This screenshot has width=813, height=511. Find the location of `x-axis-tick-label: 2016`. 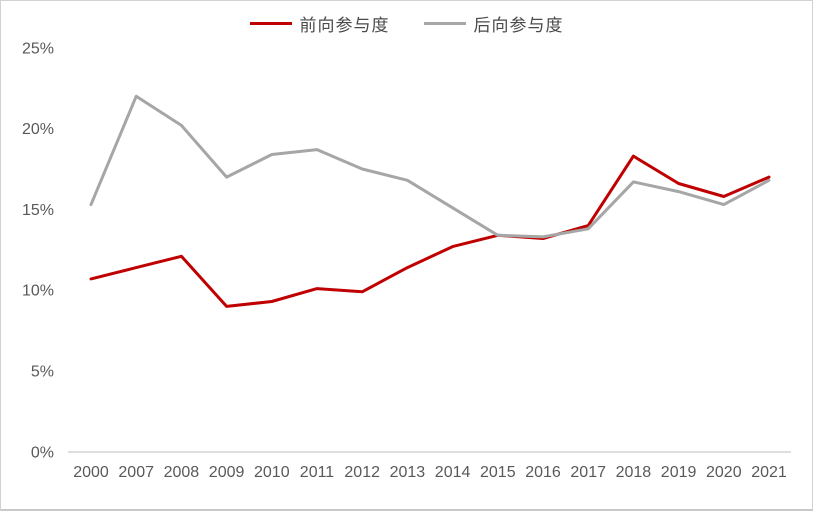

x-axis-tick-label: 2016 is located at coordinates (543, 472).